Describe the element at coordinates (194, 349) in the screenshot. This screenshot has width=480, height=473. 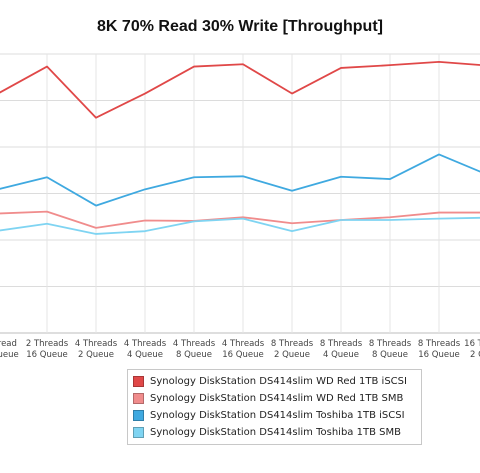
I see `x-tick-label: 4 Threads 8 Queue` at that location.